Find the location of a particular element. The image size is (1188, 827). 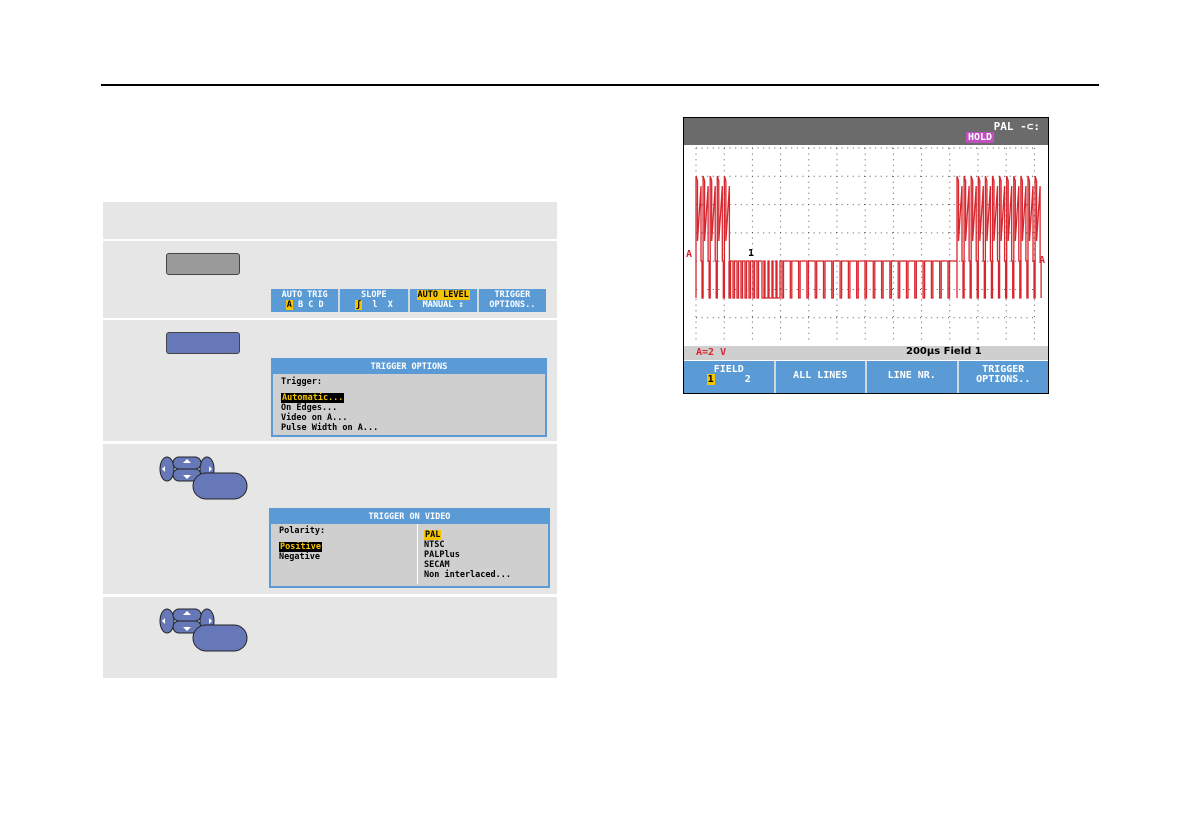

menu-title: TRIGGER OPTIONS is located at coordinates (409, 367).